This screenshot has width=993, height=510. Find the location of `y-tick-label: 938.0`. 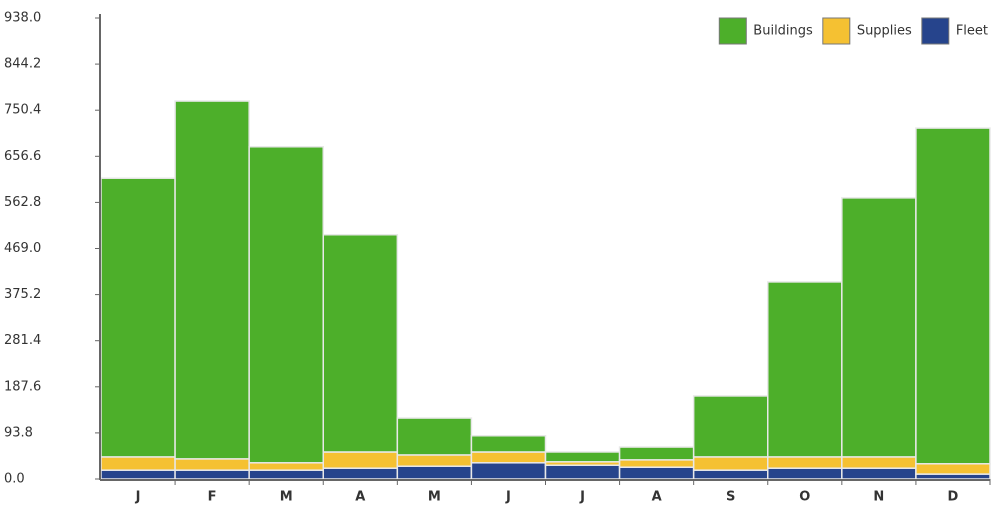

y-tick-label: 938.0 is located at coordinates (22, 18).